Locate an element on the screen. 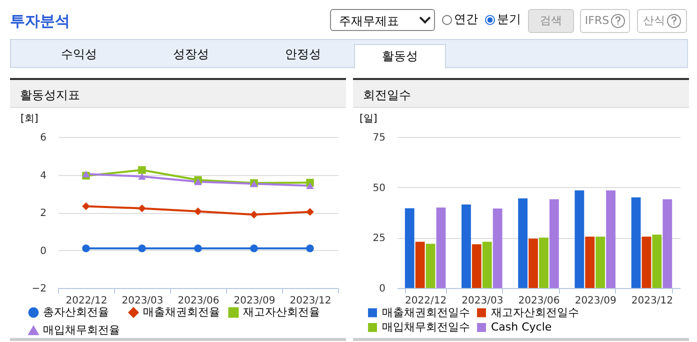  y-tick-label: 75 is located at coordinates (379, 138).